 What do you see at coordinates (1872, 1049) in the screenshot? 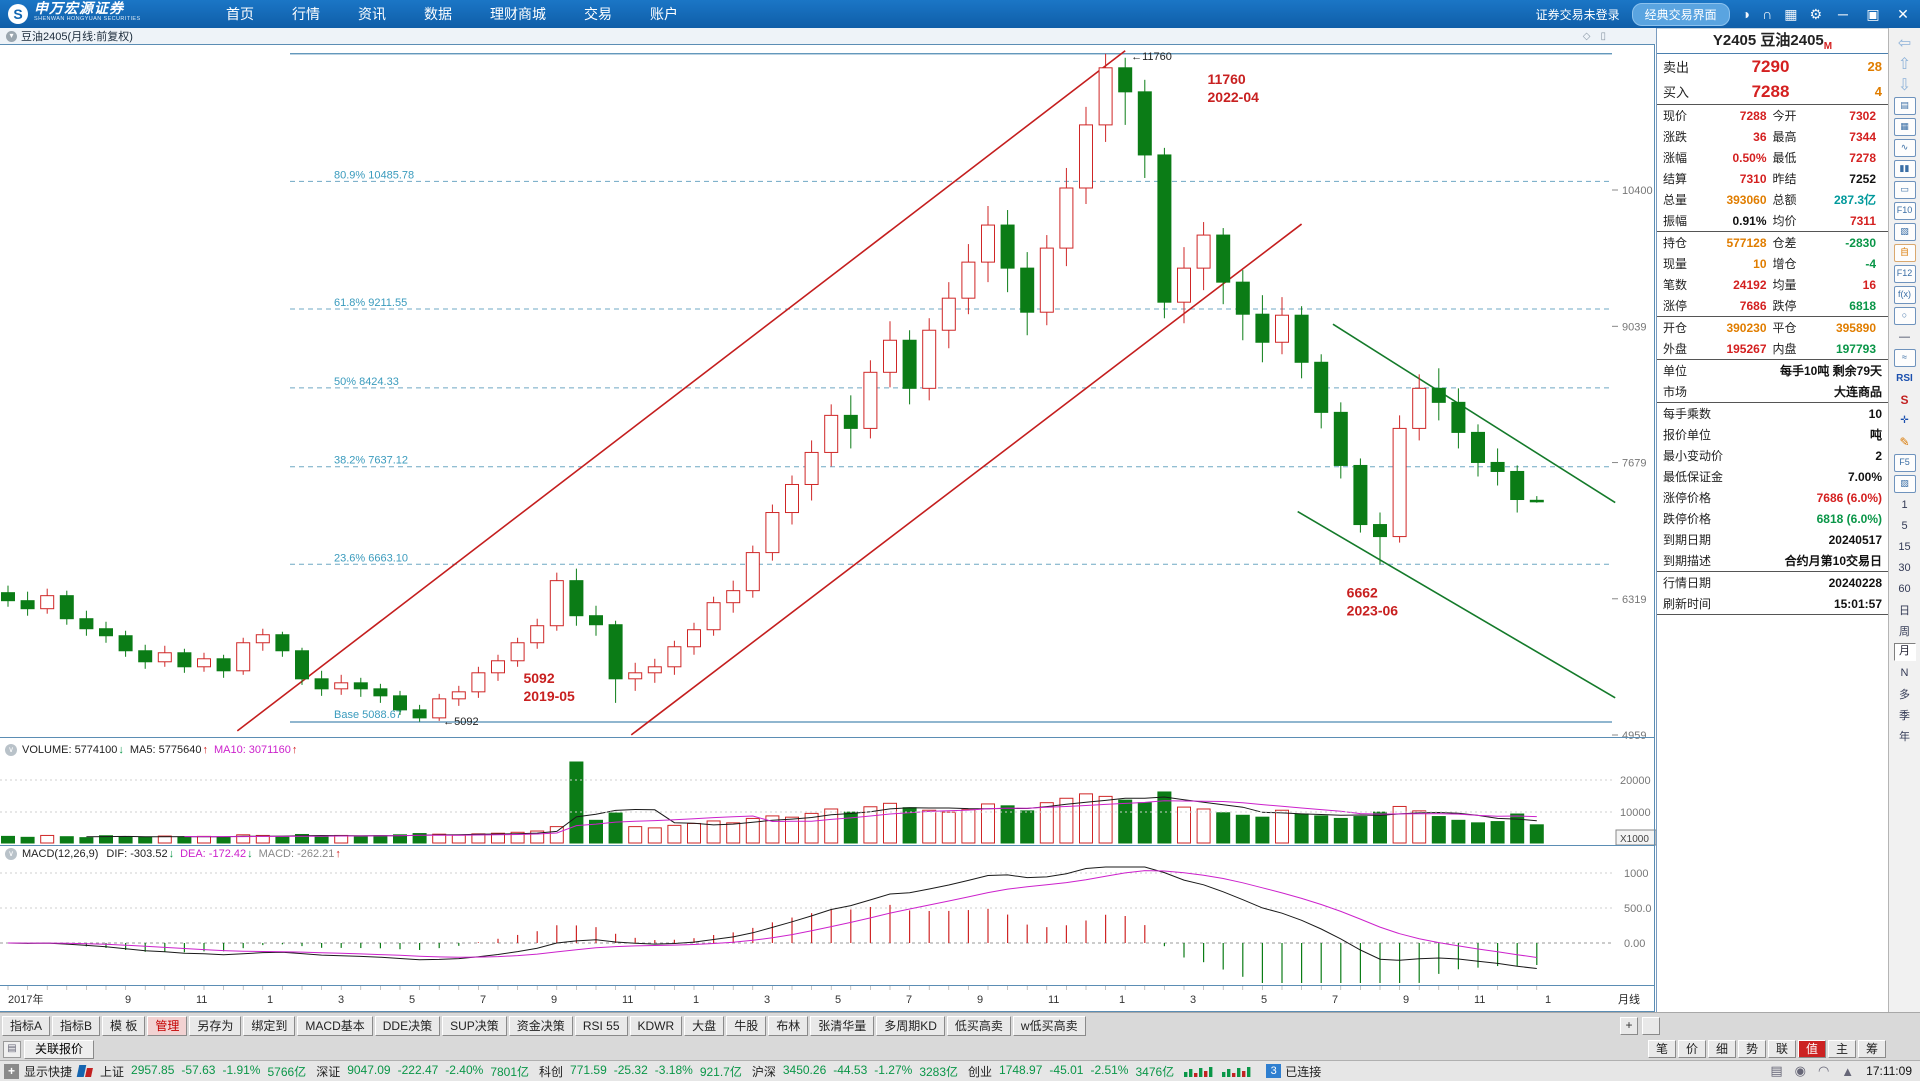
I see `view-tab-筹: 筹` at bounding box center [1872, 1049].